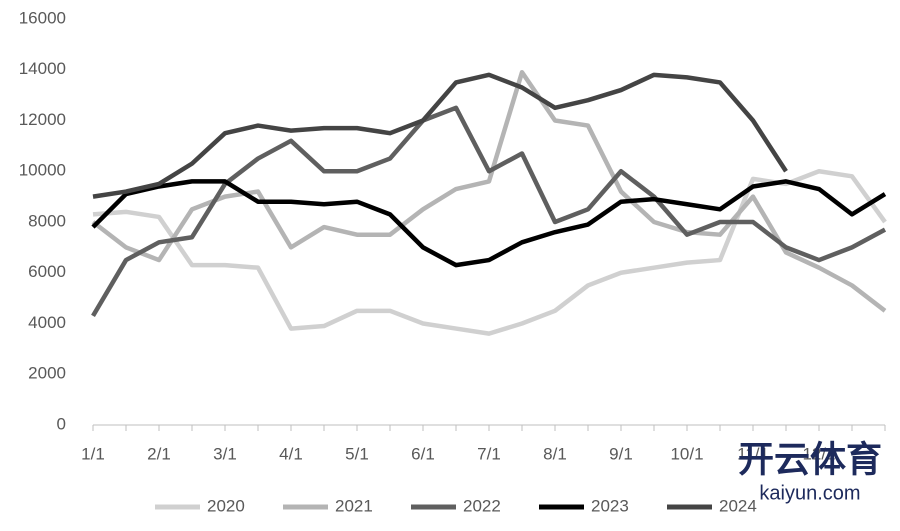 The height and width of the screenshot is (531, 900). I want to click on legend-label: 2023, so click(610, 505).